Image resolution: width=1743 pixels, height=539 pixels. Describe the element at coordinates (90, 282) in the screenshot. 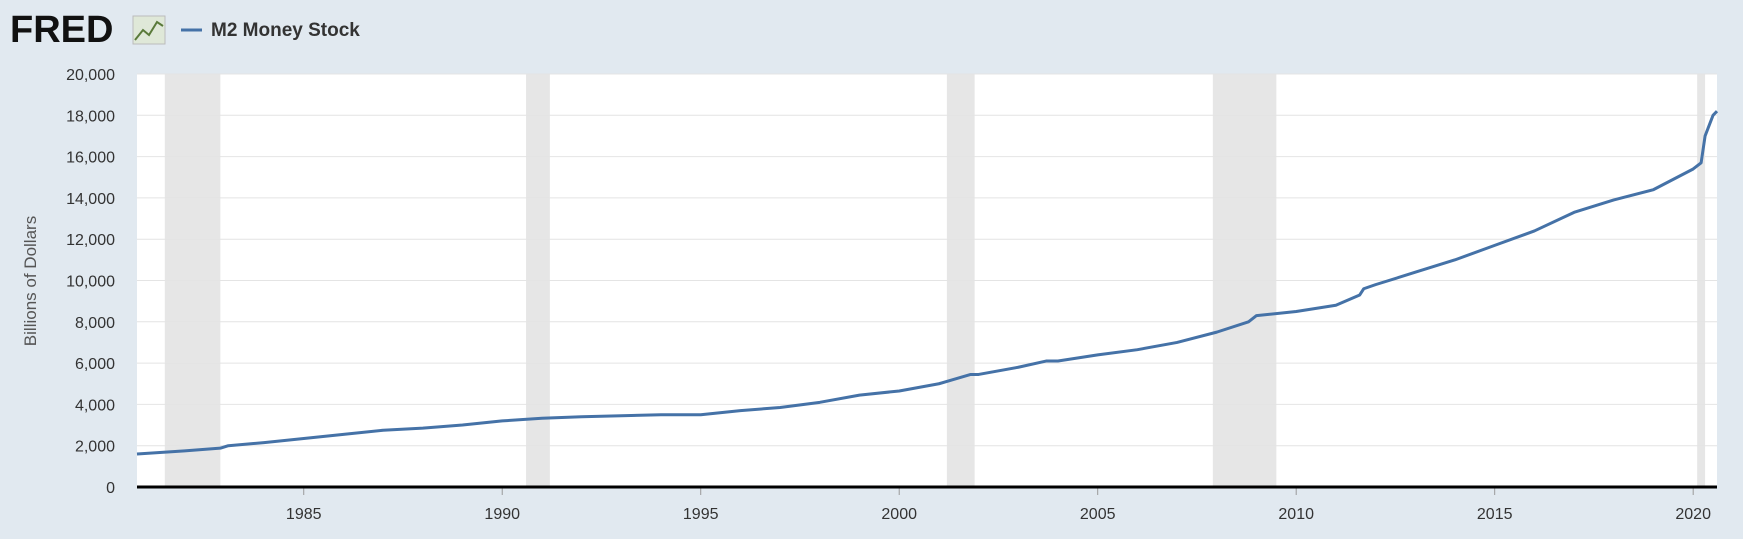

I see `y-tick-label: 10,000` at that location.